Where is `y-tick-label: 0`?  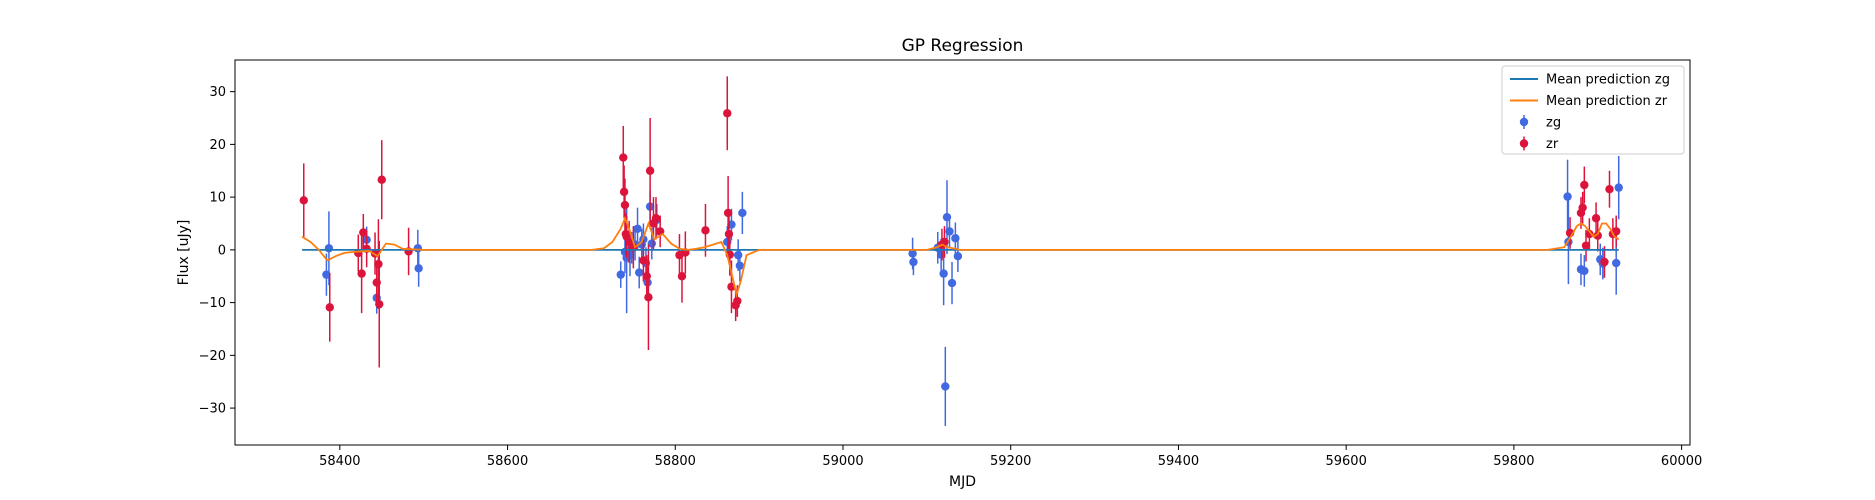
y-tick-label: 0 is located at coordinates (222, 250).